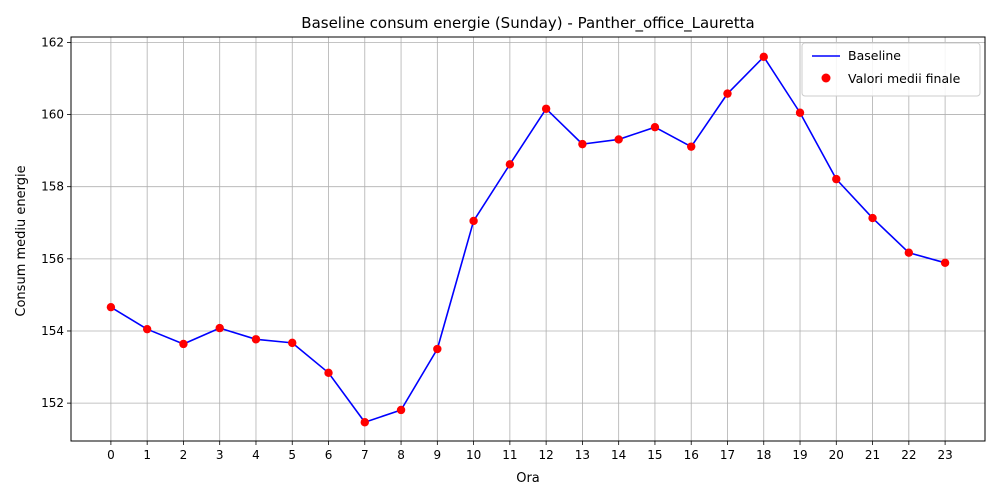 This screenshot has width=1000, height=500. What do you see at coordinates (21, 240) in the screenshot?
I see `y-axis-label: Consum mediu energie` at bounding box center [21, 240].